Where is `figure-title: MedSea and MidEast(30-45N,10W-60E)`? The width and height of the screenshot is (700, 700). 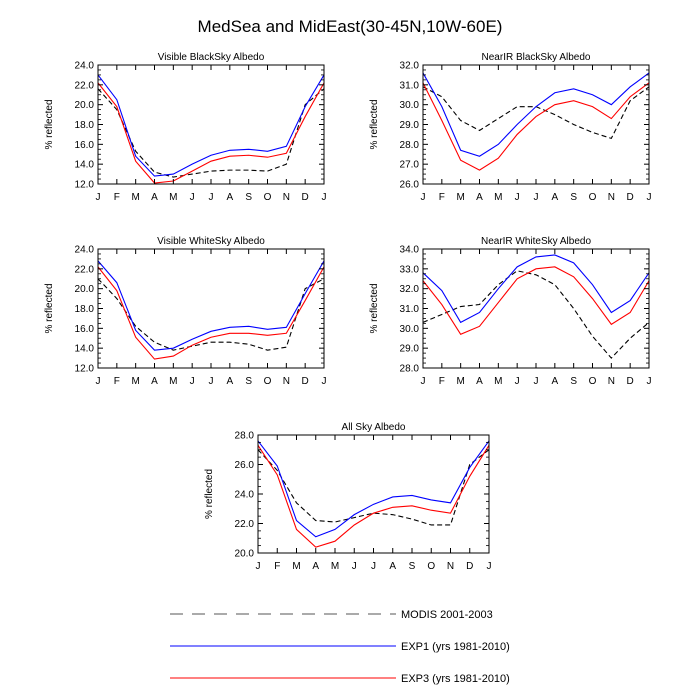 figure-title: MedSea and MidEast(30-45N,10W-60E) is located at coordinates (350, 26).